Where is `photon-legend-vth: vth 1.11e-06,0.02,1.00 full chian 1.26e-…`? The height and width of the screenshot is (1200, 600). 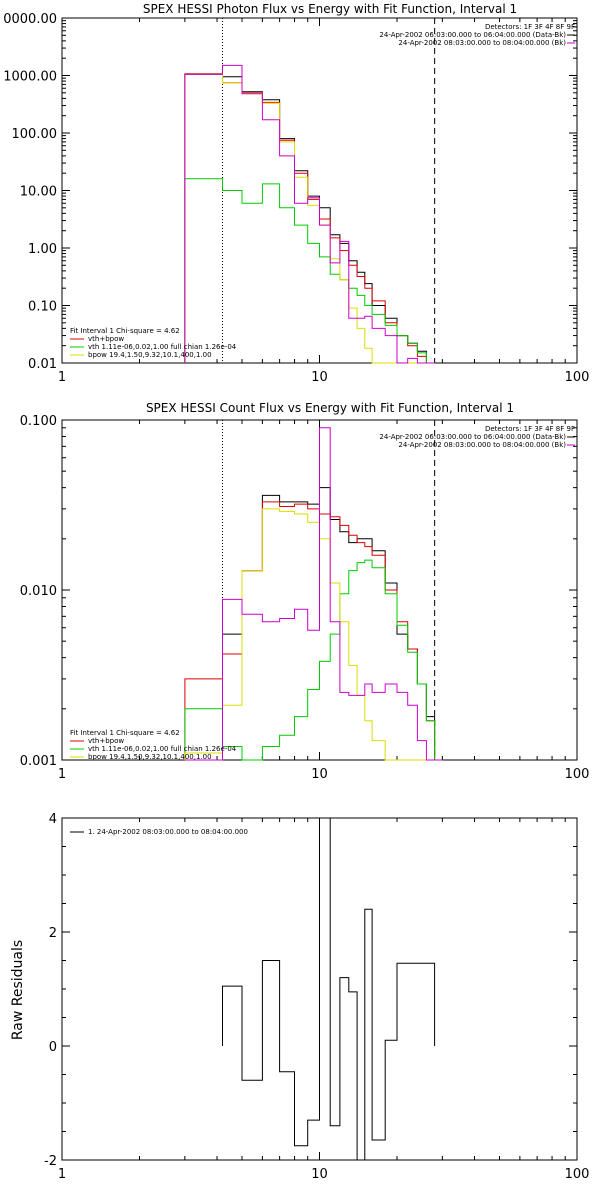
photon-legend-vth: vth 1.11e-06,0.02,1.00 full chian 1.26e-… is located at coordinates (162, 347).